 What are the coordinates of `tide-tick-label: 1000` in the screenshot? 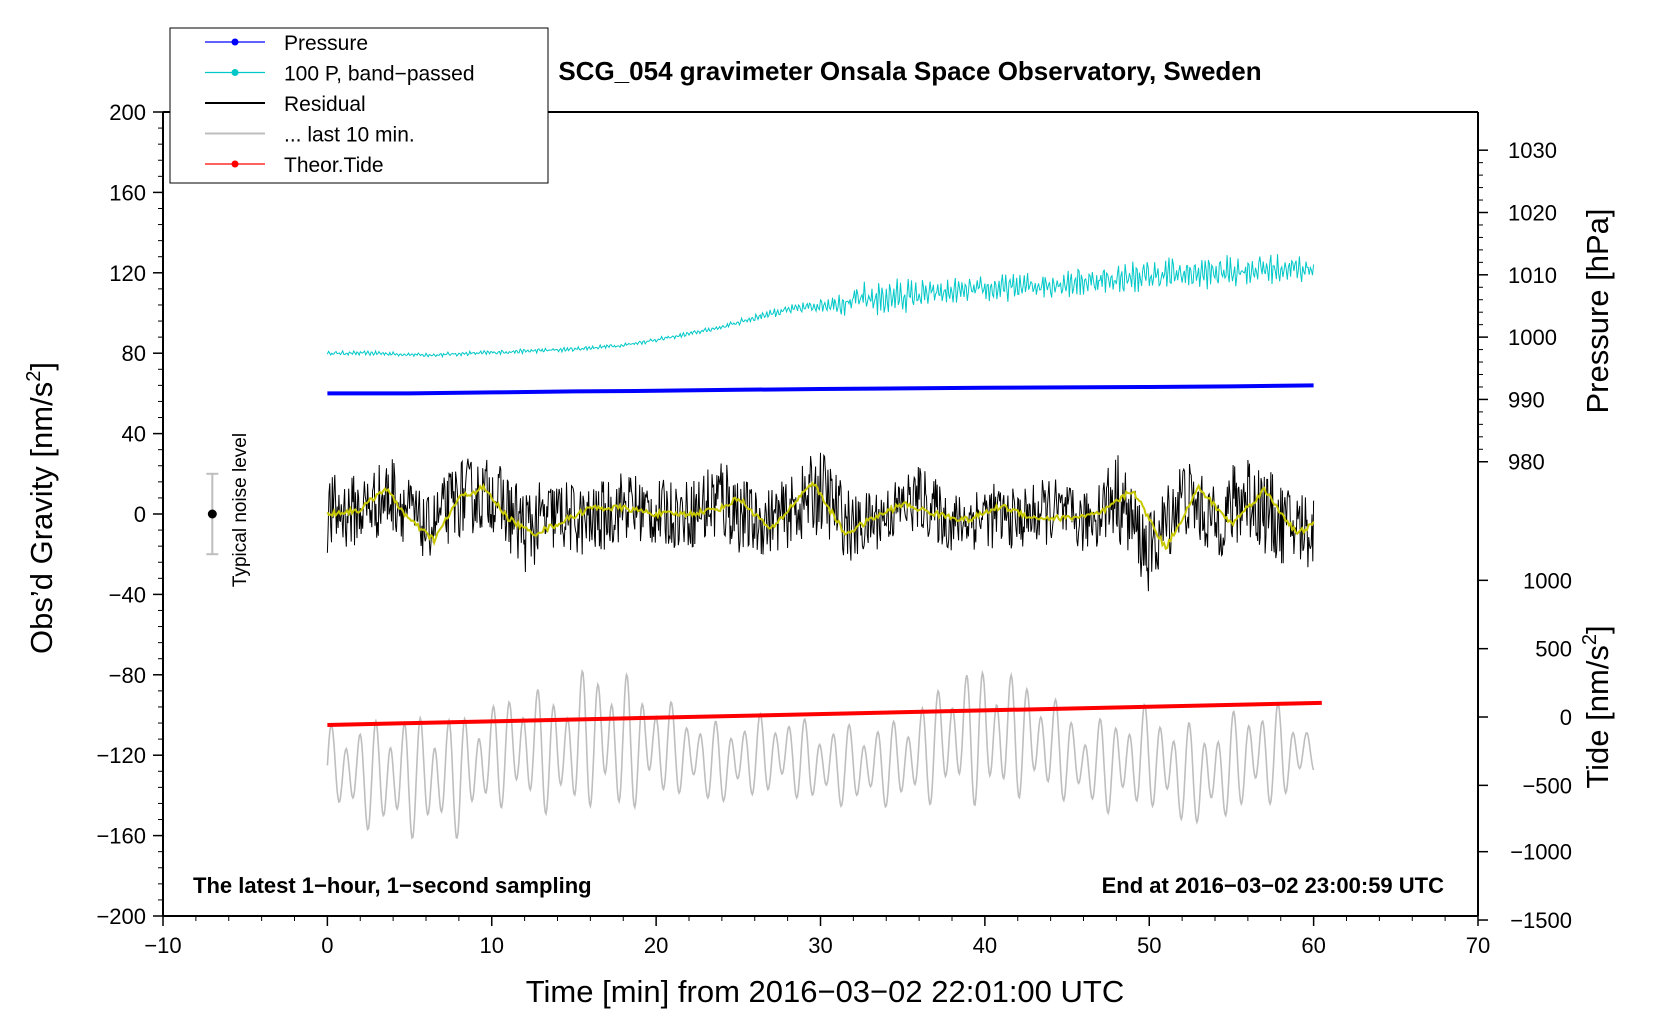 It's located at (1547, 580).